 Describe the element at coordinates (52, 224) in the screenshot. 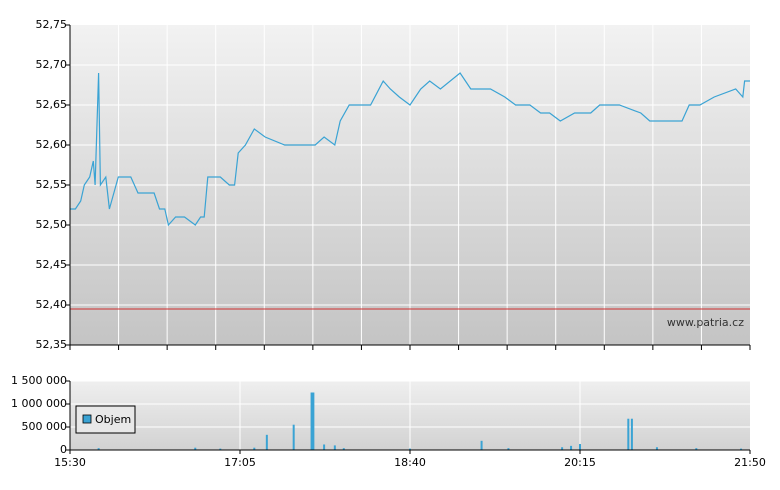

I see `y-tick-label: 52,50` at that location.